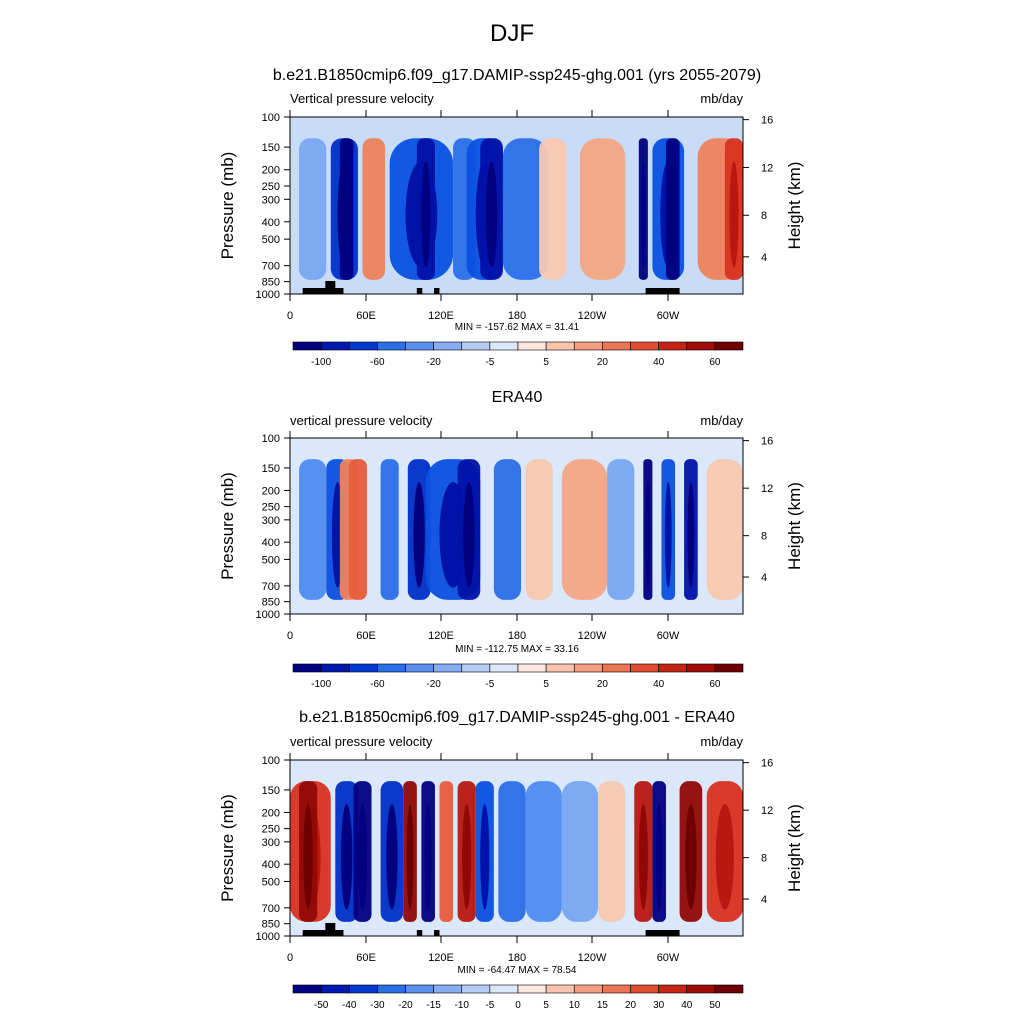 The width and height of the screenshot is (1024, 1024). Describe the element at coordinates (377, 1005) in the screenshot. I see `colorbar-label: -30` at that location.